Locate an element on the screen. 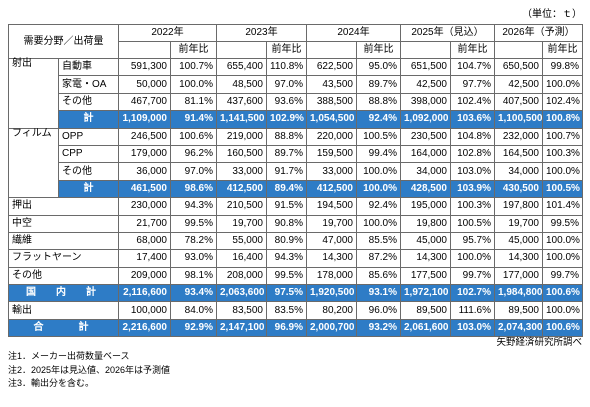 Image resolution: width=590 pixels, height=407 pixels. year-header-2024: 2024年 is located at coordinates (353, 33).